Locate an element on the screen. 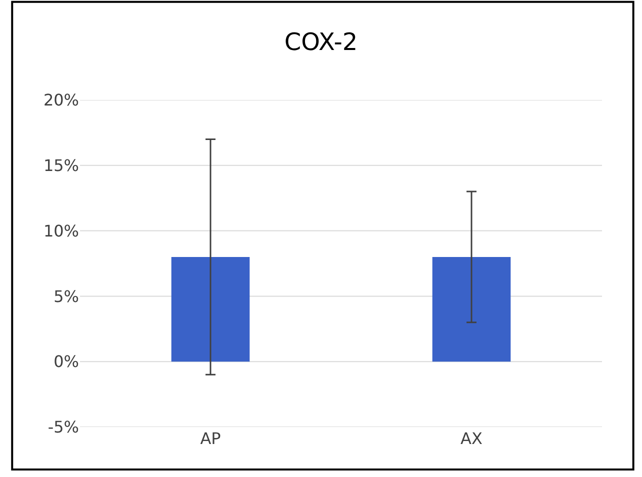  y-tick-label: 20% is located at coordinates (61, 100).